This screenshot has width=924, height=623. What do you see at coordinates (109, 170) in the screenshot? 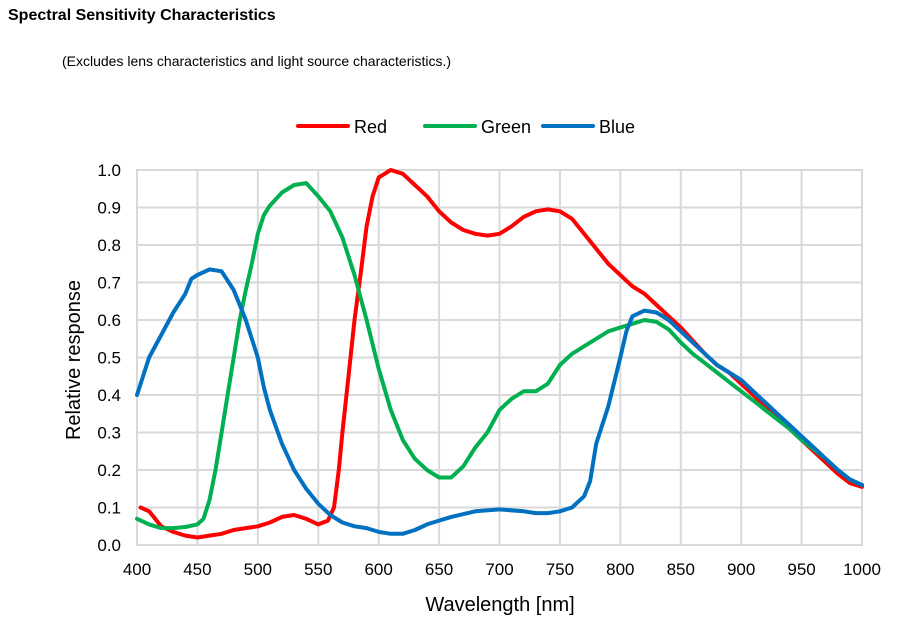
I see `y-tick-label: 1.0` at bounding box center [109, 170].